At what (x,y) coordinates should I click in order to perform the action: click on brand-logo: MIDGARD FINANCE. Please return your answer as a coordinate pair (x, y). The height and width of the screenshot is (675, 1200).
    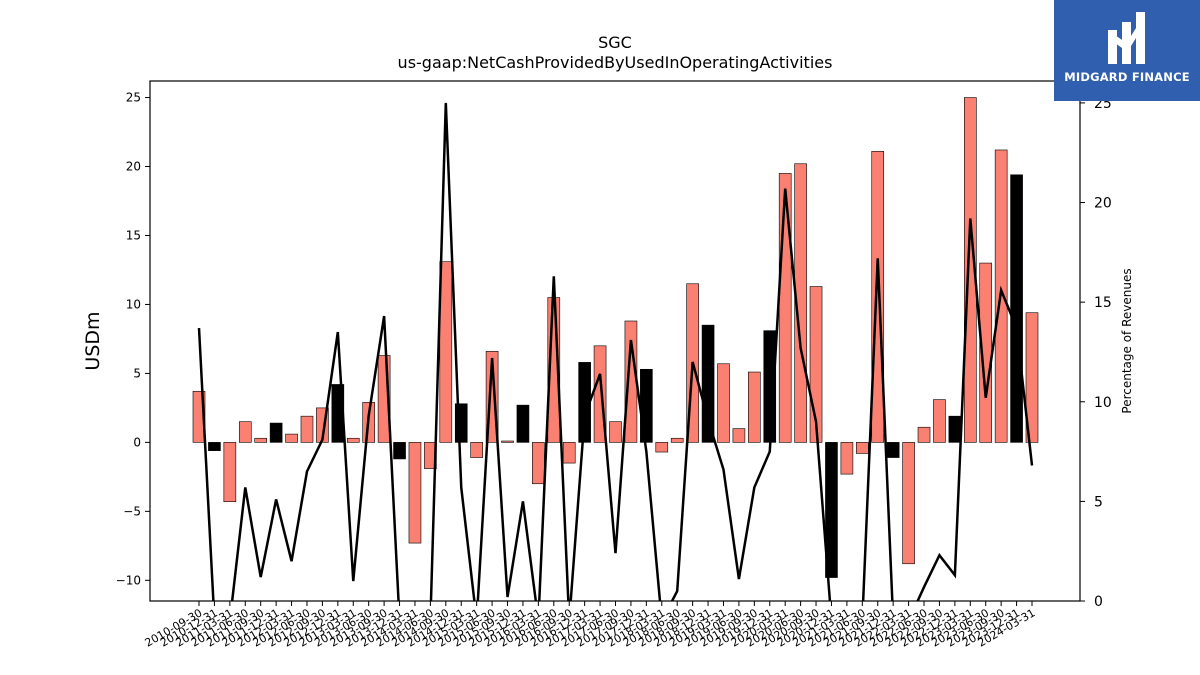
    Looking at the image, I should click on (1127, 50).